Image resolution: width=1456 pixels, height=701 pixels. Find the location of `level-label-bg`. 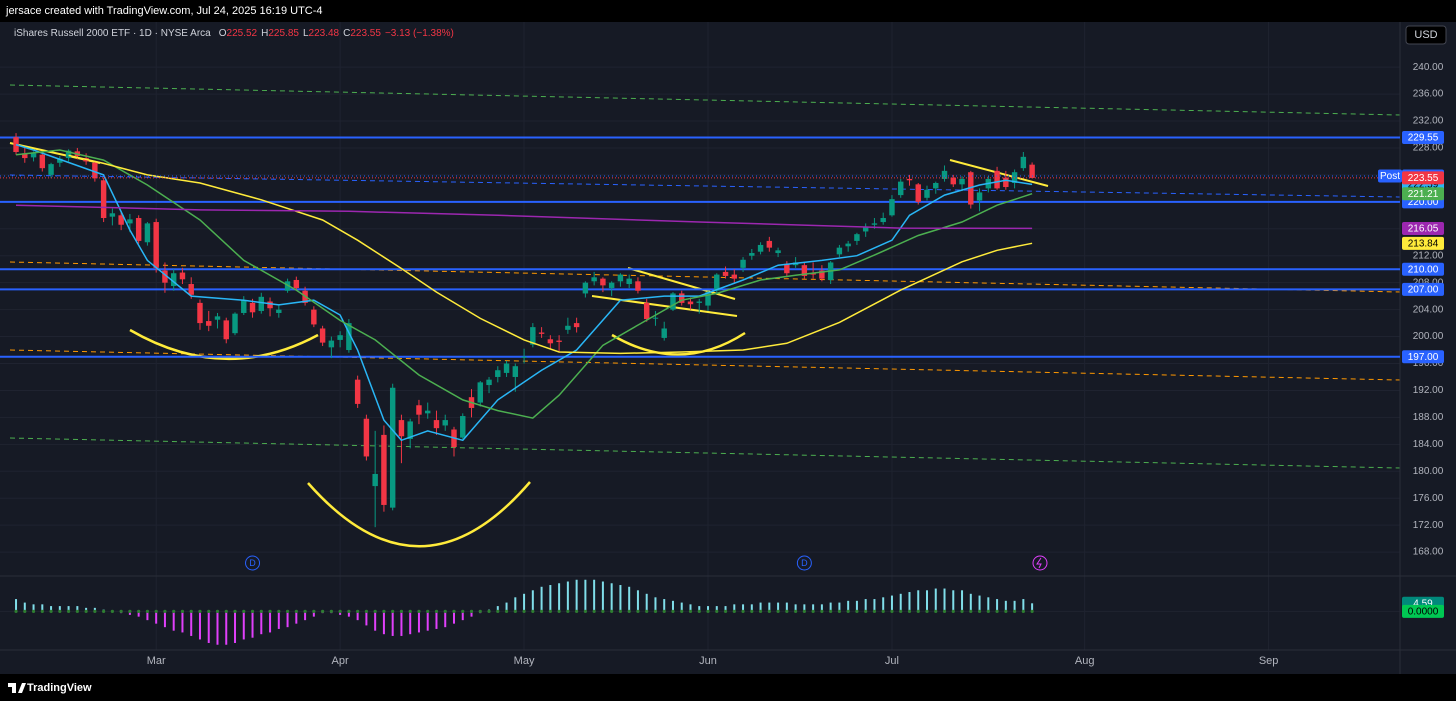

level-label-bg is located at coordinates (1423, 289).